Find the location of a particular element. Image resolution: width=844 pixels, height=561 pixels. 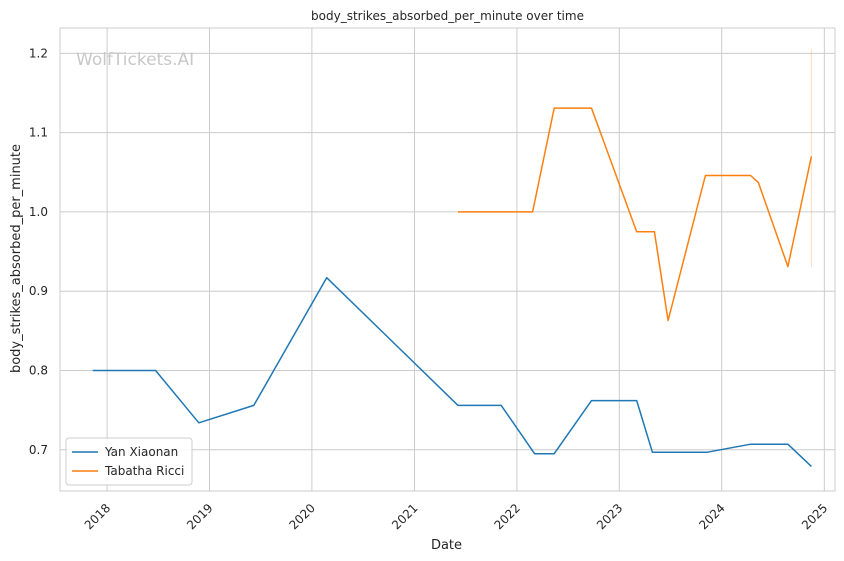

y-tick-label: 1.0 is located at coordinates (38, 212).